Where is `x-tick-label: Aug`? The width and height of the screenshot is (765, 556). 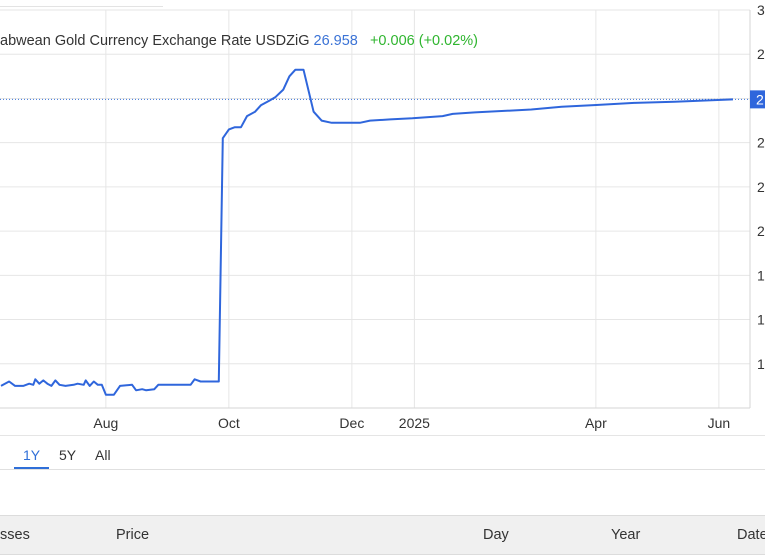 x-tick-label: Aug is located at coordinates (105, 423).